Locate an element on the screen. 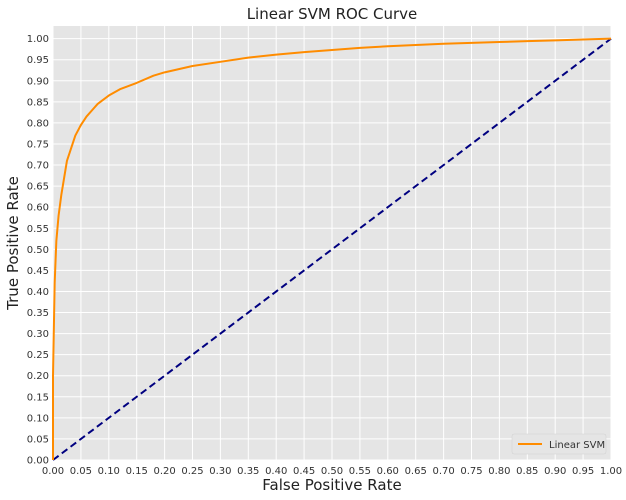 Image resolution: width=626 pixels, height=500 pixels. y-tick-label: 0.60 is located at coordinates (38, 208).